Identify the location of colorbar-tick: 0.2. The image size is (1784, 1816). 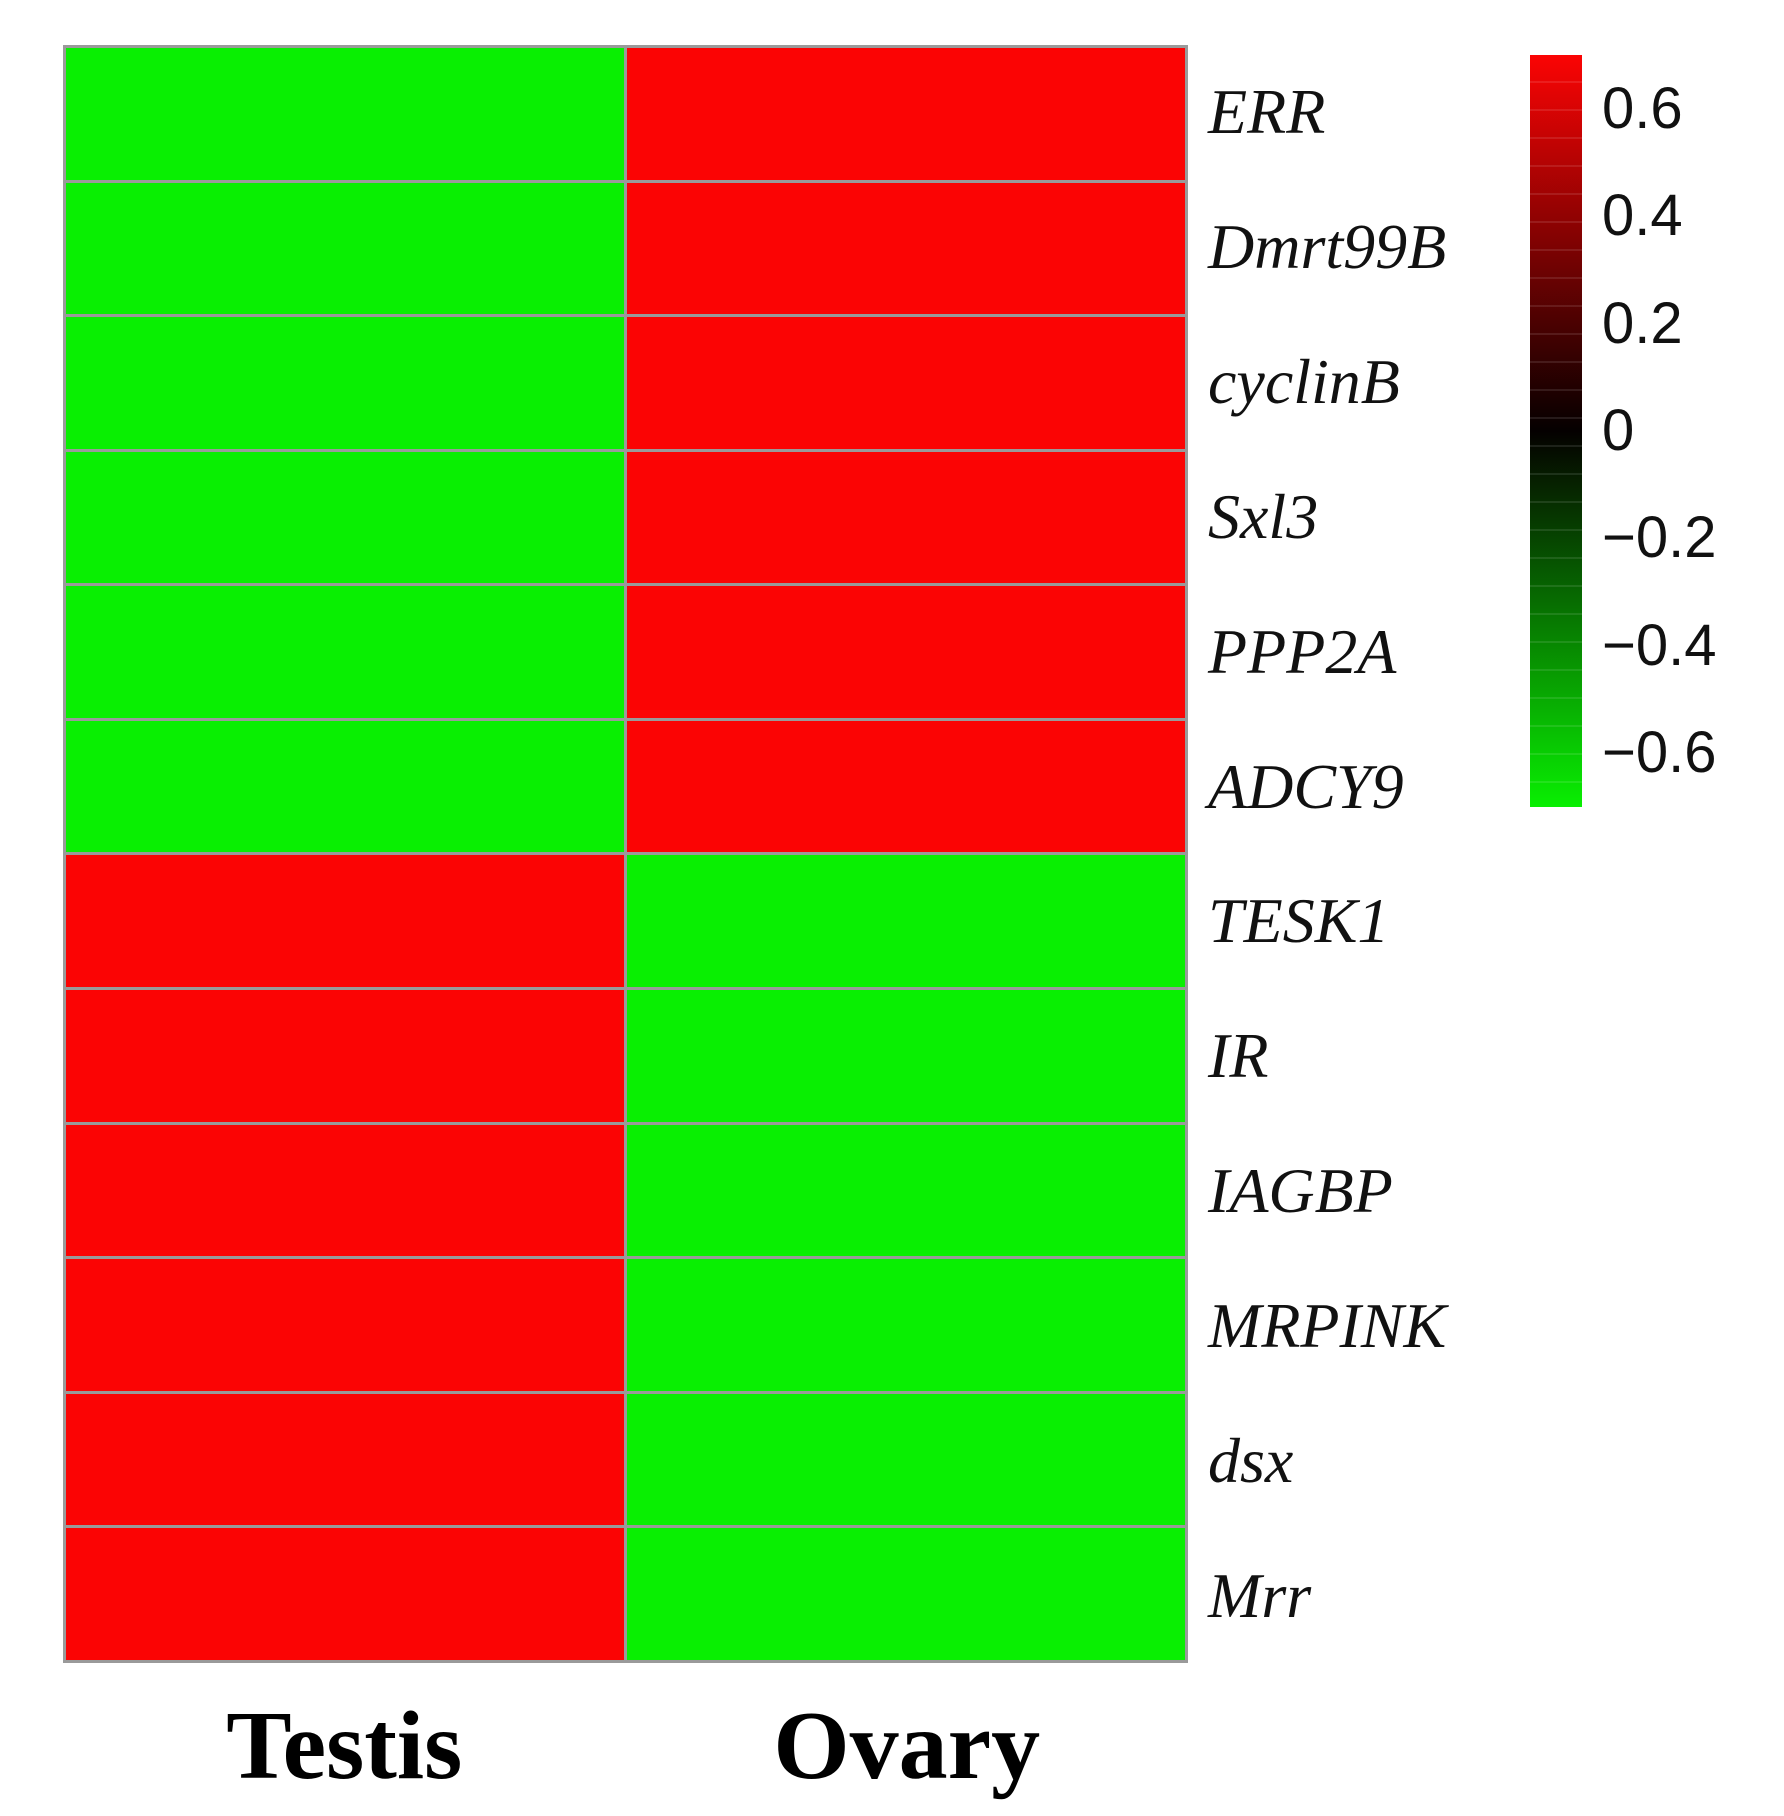
(1642, 323).